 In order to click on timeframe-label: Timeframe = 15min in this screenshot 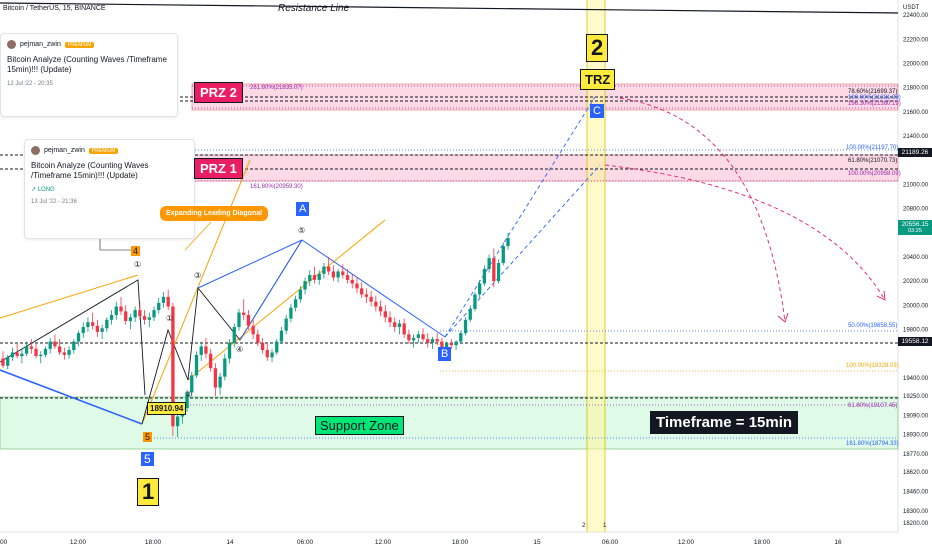, I will do `click(724, 422)`.